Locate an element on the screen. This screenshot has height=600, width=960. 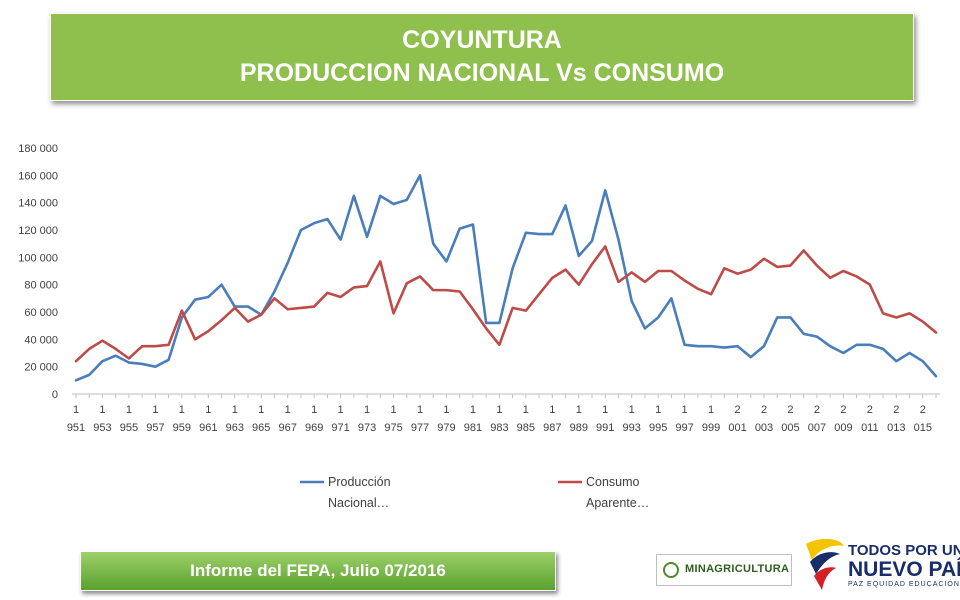
y-tick-label: 20 000 is located at coordinates (41, 368).